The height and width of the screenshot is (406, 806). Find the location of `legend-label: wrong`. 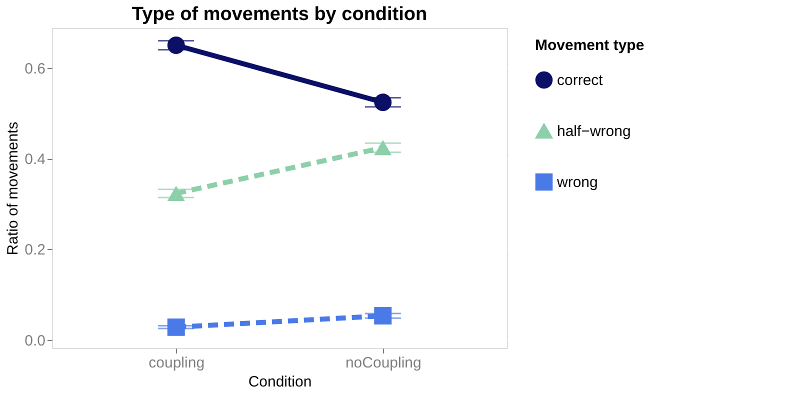

legend-label: wrong is located at coordinates (577, 182).